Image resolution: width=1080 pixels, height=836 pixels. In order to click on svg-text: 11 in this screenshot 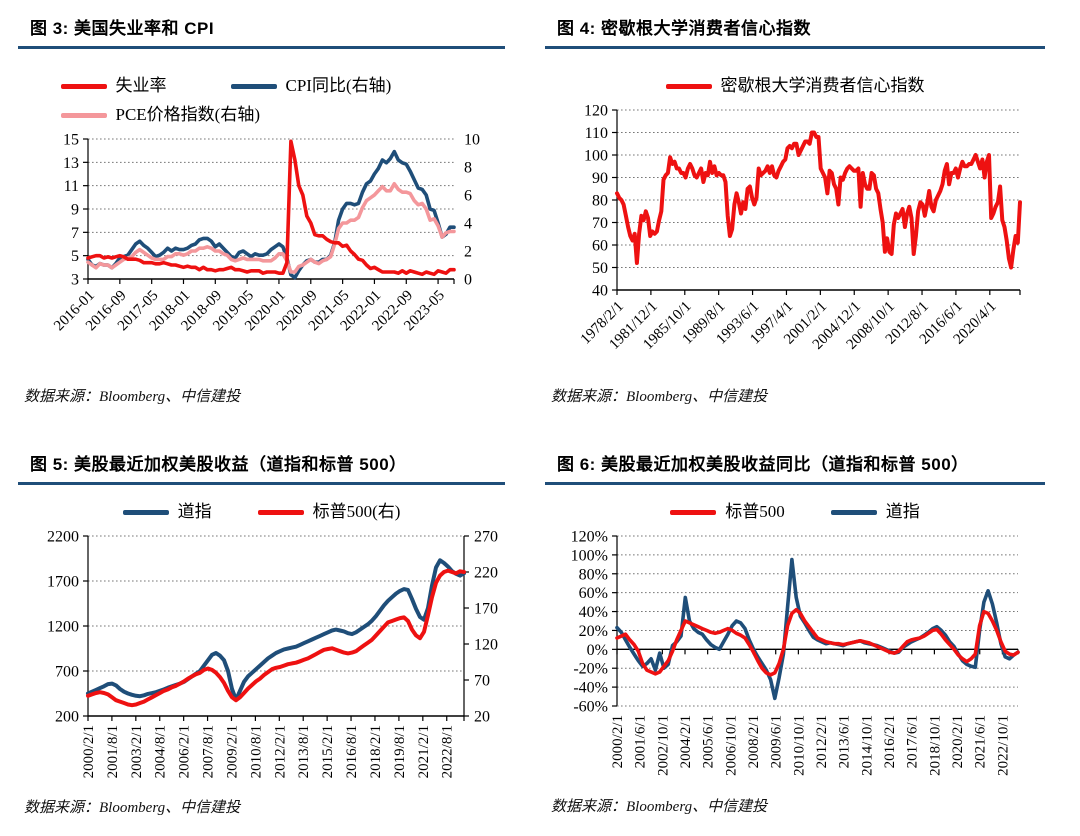, I will do `click(71, 186)`.